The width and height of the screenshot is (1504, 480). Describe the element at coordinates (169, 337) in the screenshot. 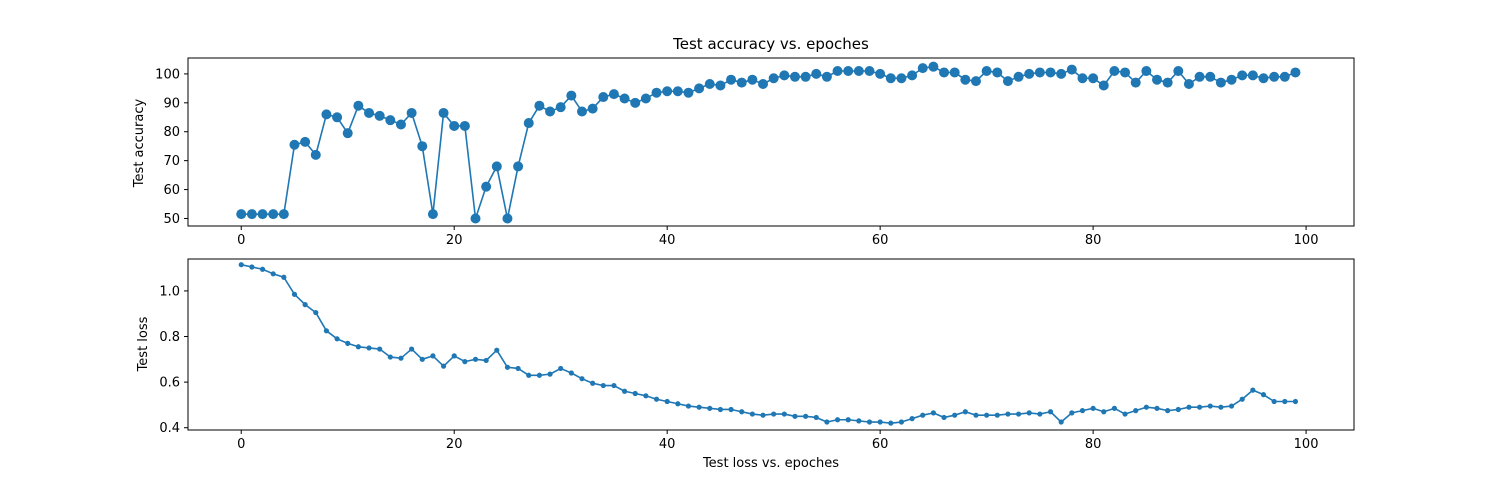

I see `loss-y-tick-label: 0.8` at that location.